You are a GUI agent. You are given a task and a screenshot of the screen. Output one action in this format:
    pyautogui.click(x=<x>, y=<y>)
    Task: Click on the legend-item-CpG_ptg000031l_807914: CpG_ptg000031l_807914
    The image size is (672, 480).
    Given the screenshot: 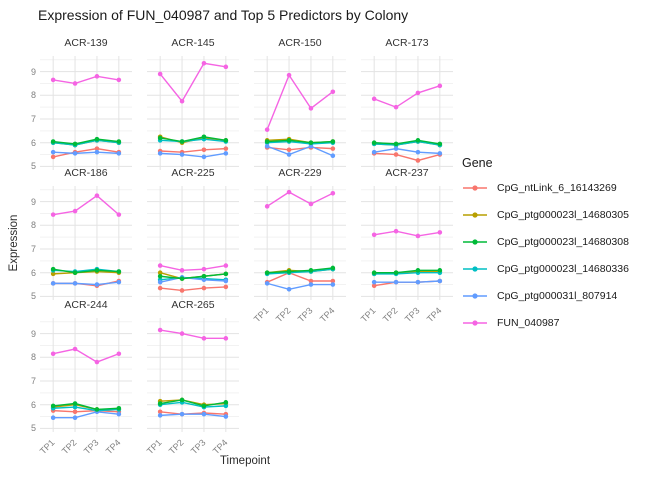 What is the action you would take?
    pyautogui.click(x=545, y=296)
    